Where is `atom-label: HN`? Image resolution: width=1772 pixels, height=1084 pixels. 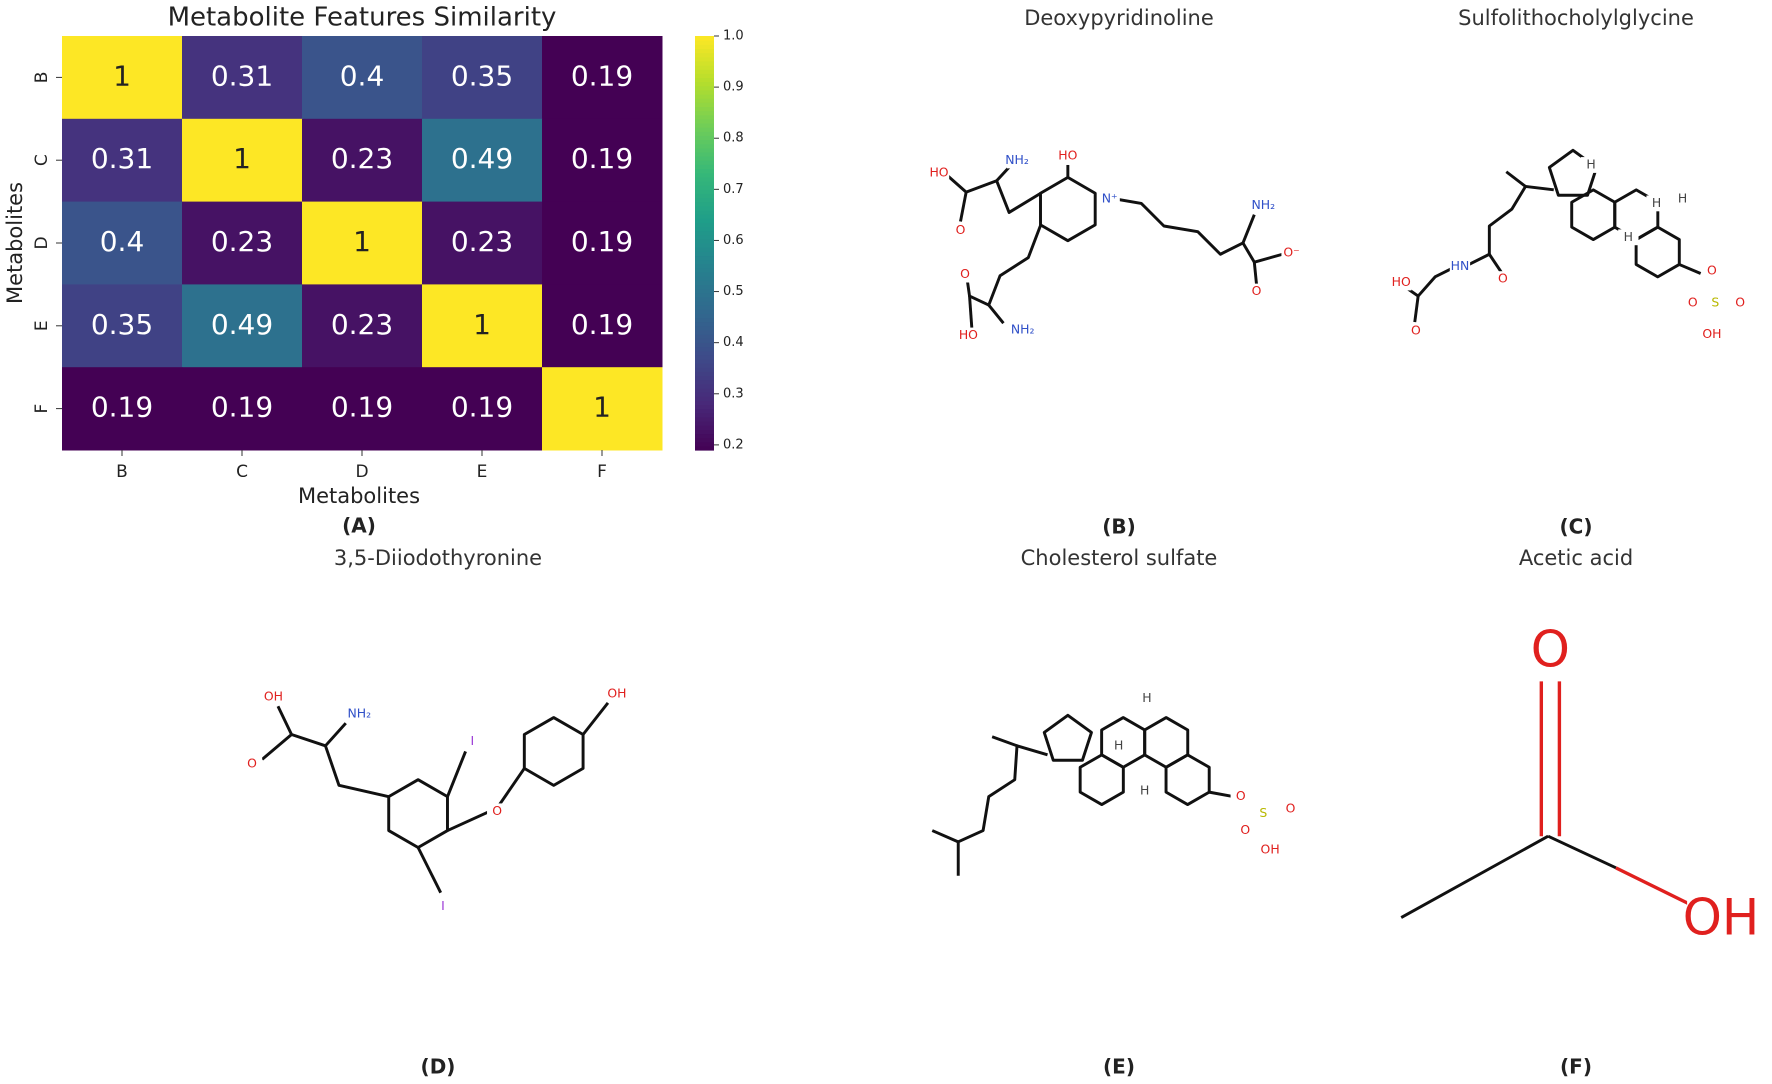 atom-label: HN is located at coordinates (1460, 265).